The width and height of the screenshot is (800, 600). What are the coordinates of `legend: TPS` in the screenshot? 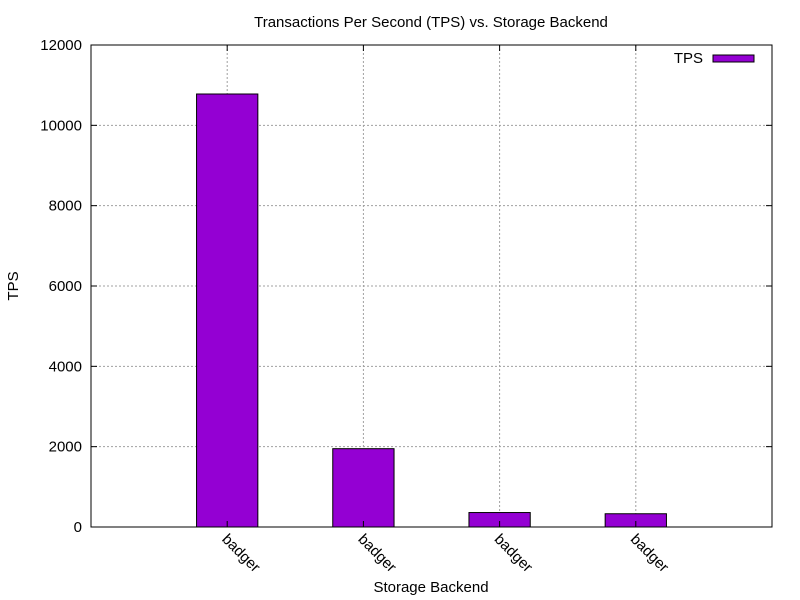 It's located at (714, 58).